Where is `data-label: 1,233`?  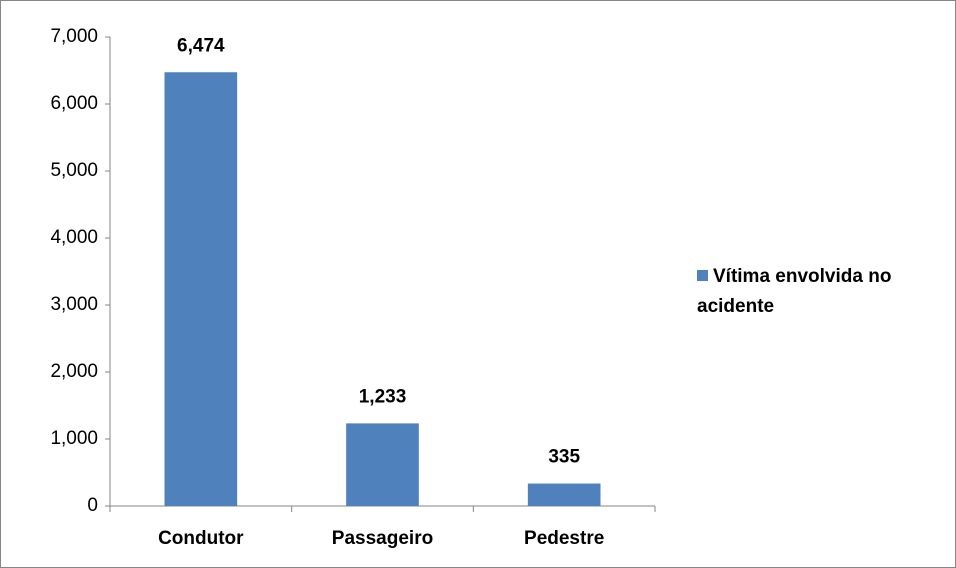 data-label: 1,233 is located at coordinates (383, 396).